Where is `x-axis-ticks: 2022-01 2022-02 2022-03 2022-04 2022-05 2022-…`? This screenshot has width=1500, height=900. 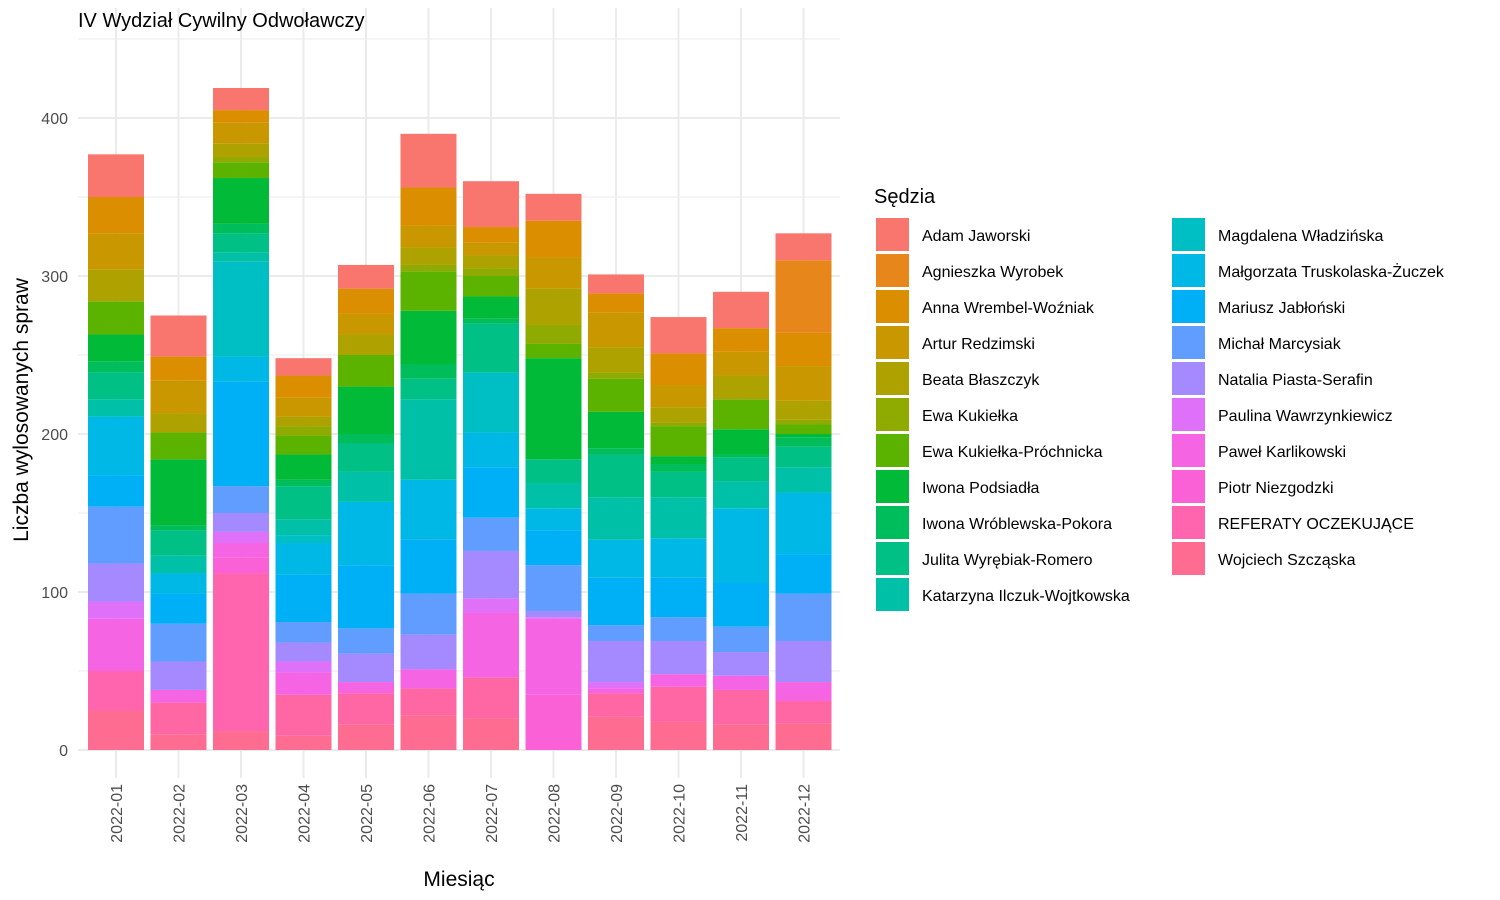
x-axis-ticks: 2022-01 2022-02 2022-03 2022-04 2022-05 2022-… is located at coordinates (461, 813).